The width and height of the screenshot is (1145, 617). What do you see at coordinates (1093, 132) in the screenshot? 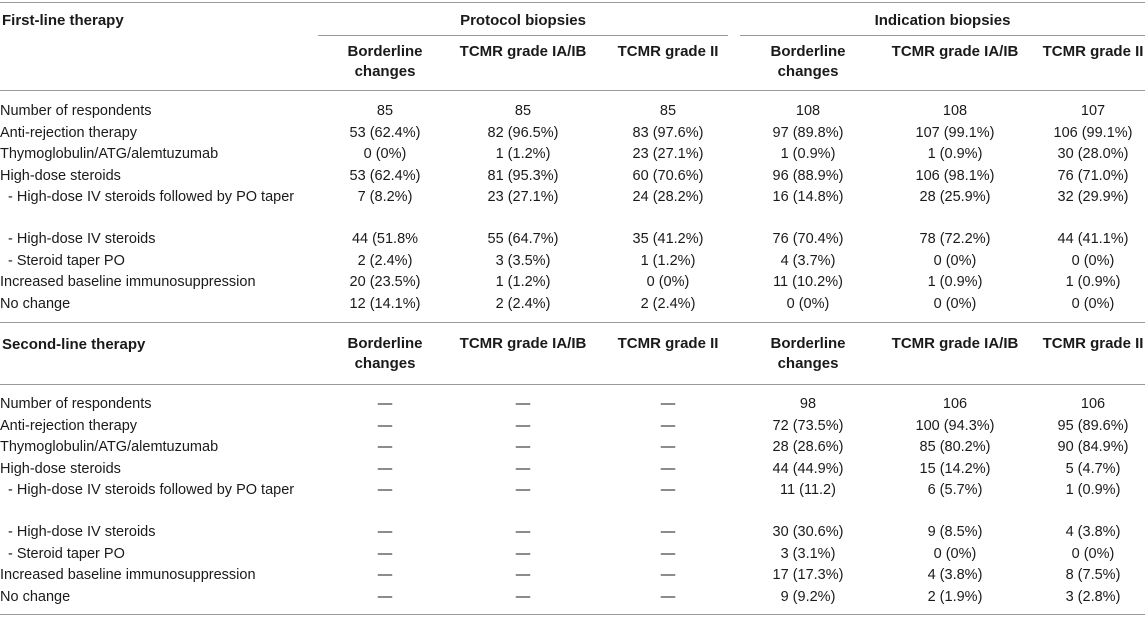
I see `table-cell: 106 (99.1%)` at bounding box center [1093, 132].